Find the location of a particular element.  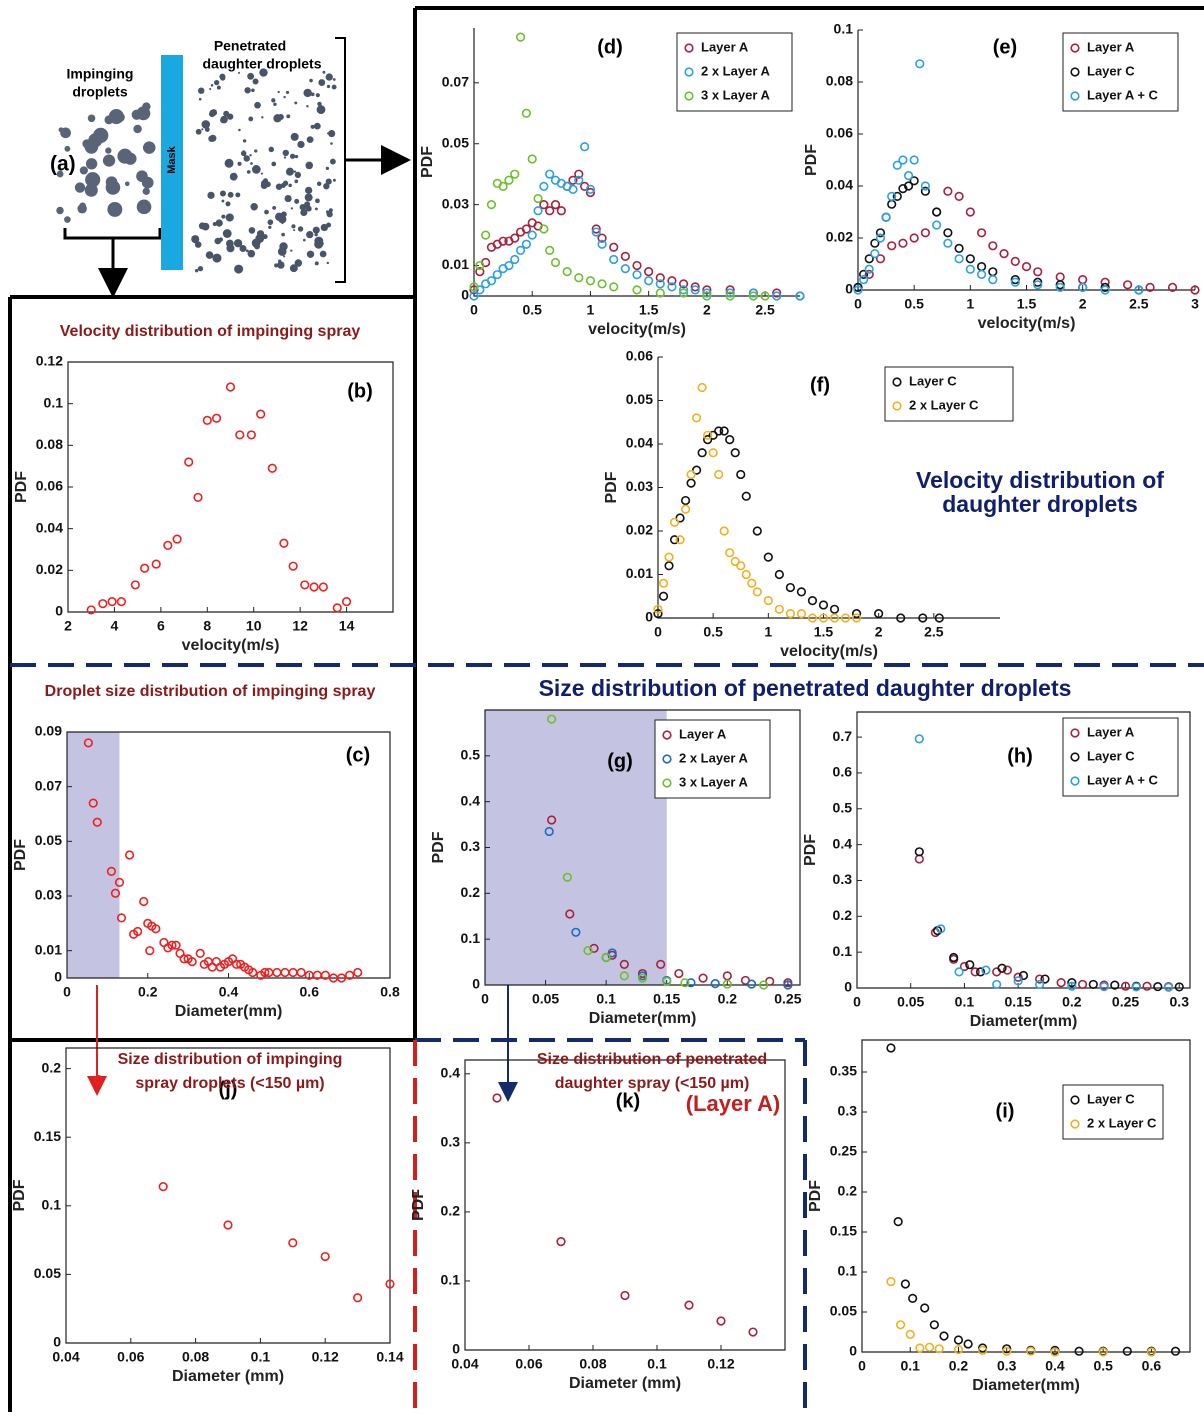

highlight is located at coordinates (93, 855).